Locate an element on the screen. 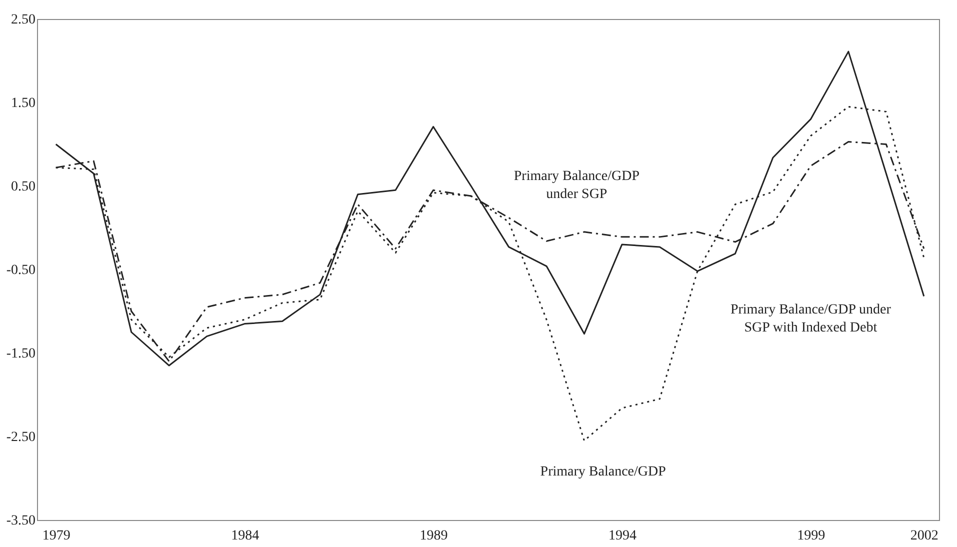  x-tick-label: 1989 is located at coordinates (434, 536).